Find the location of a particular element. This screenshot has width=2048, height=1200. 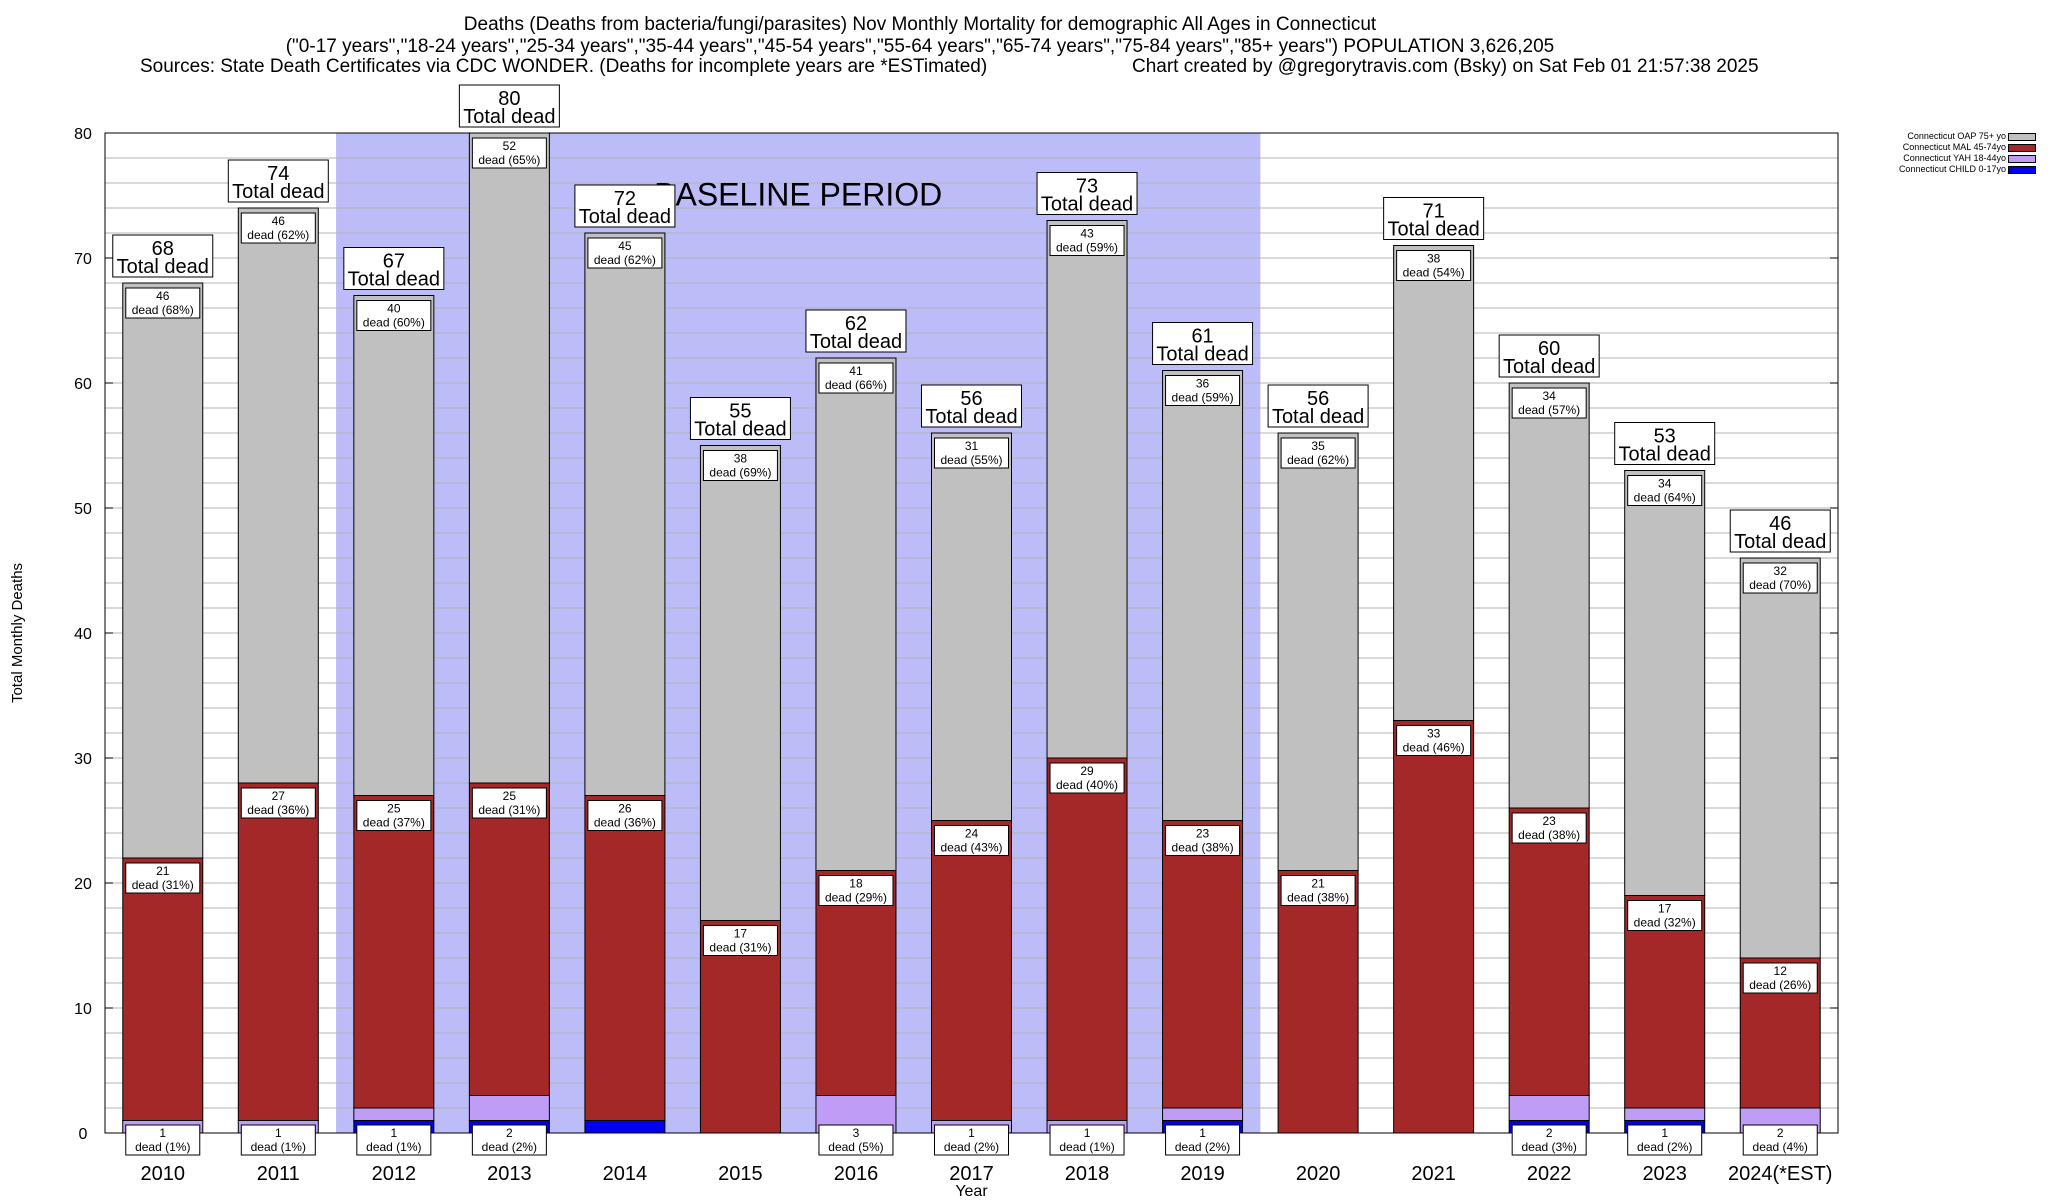

total-value: 71 is located at coordinates (1434, 212).